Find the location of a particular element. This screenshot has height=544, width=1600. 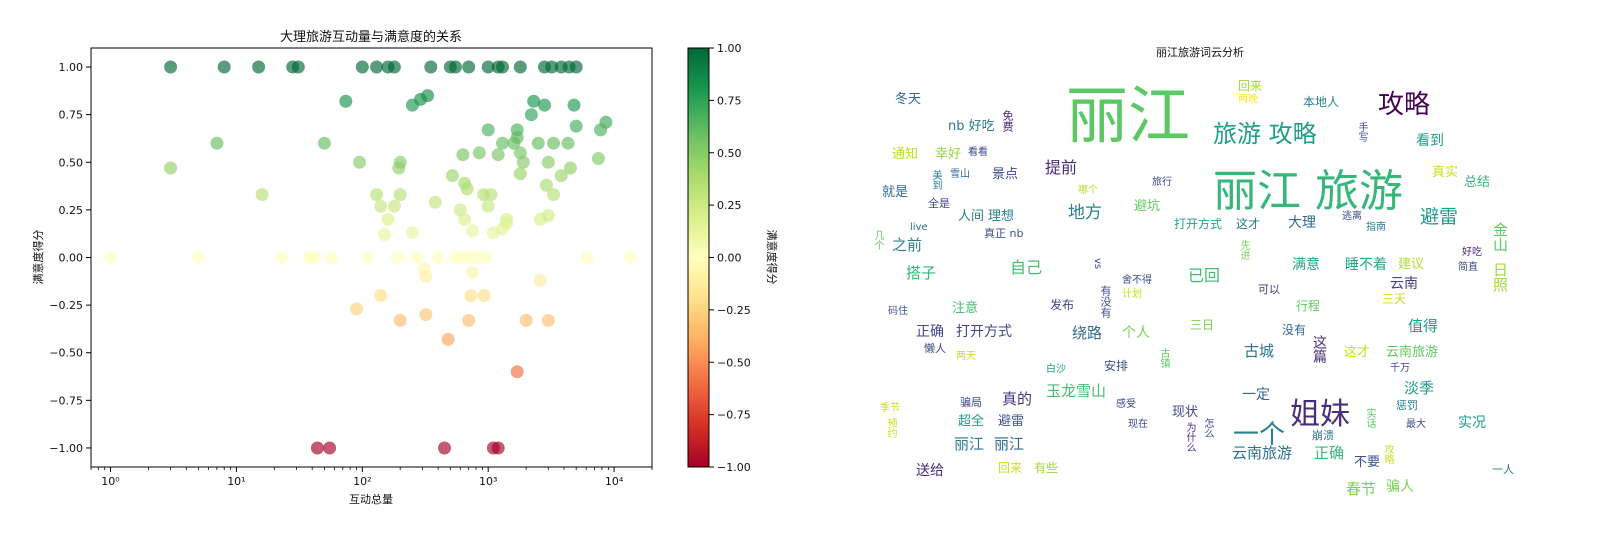

wordcloud-word: 白沙 is located at coordinates (1056, 369).